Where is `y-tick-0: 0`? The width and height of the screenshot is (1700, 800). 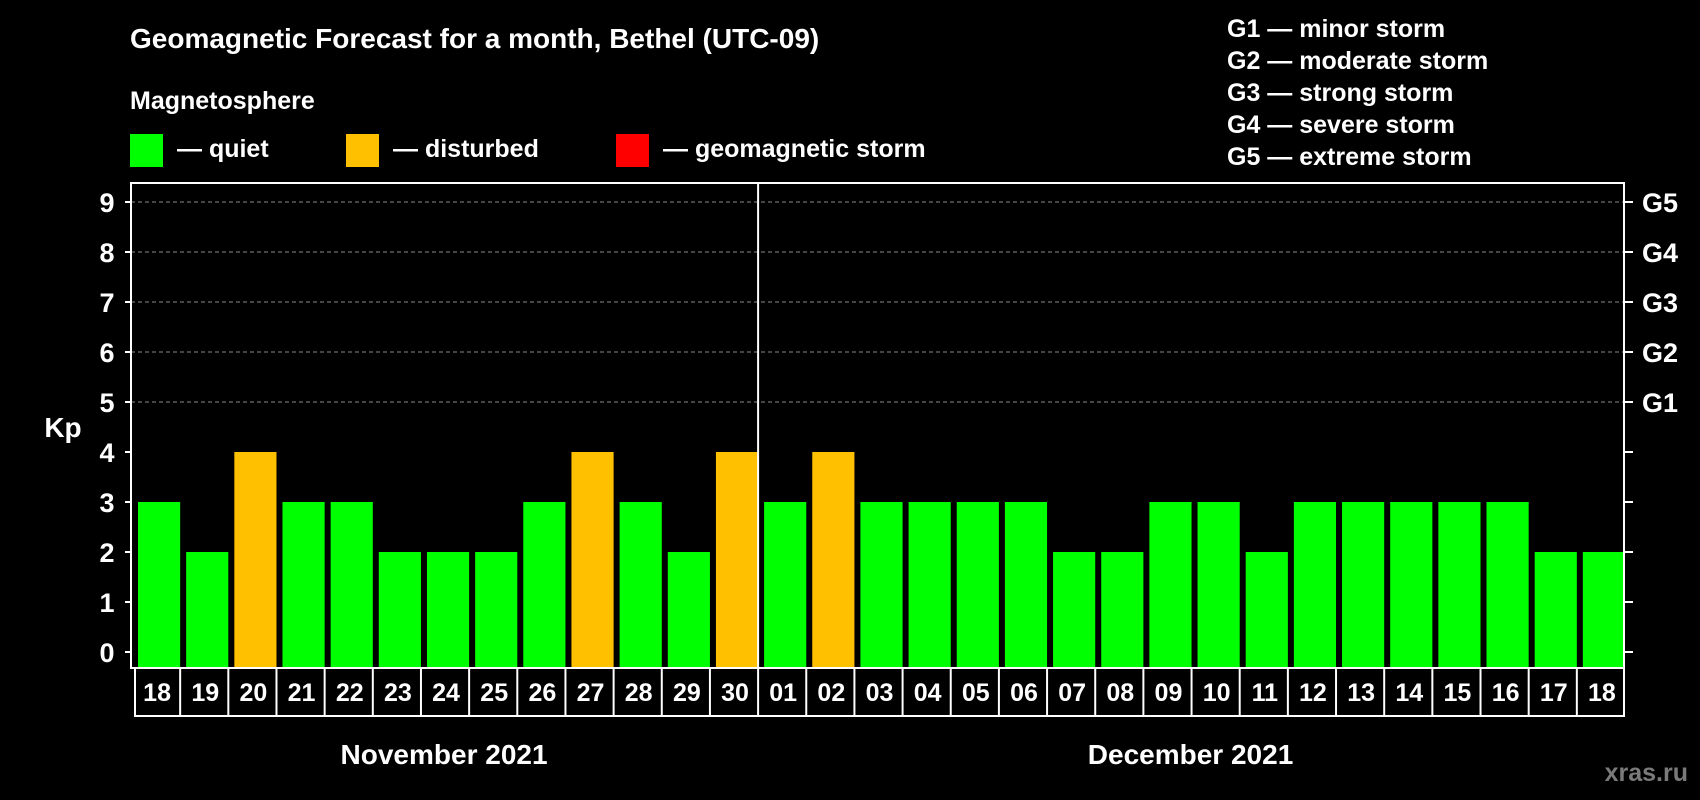
y-tick-0: 0 is located at coordinates (106, 653).